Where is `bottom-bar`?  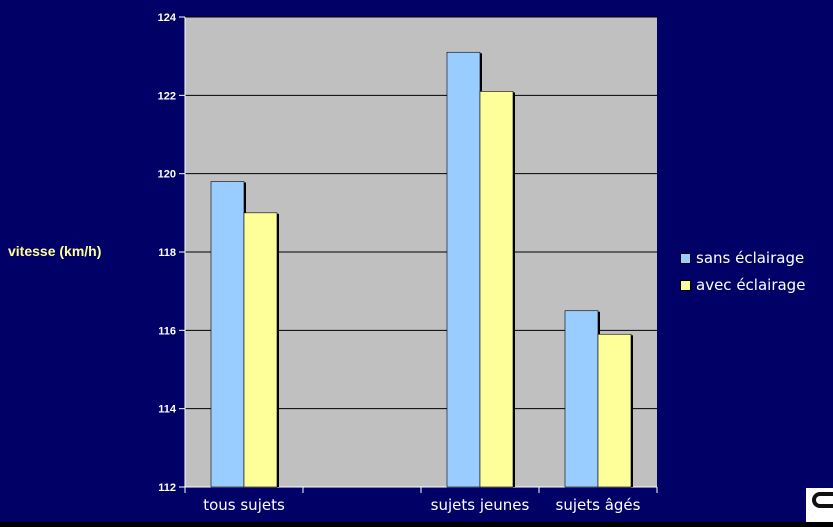
bottom-bar is located at coordinates (416, 524).